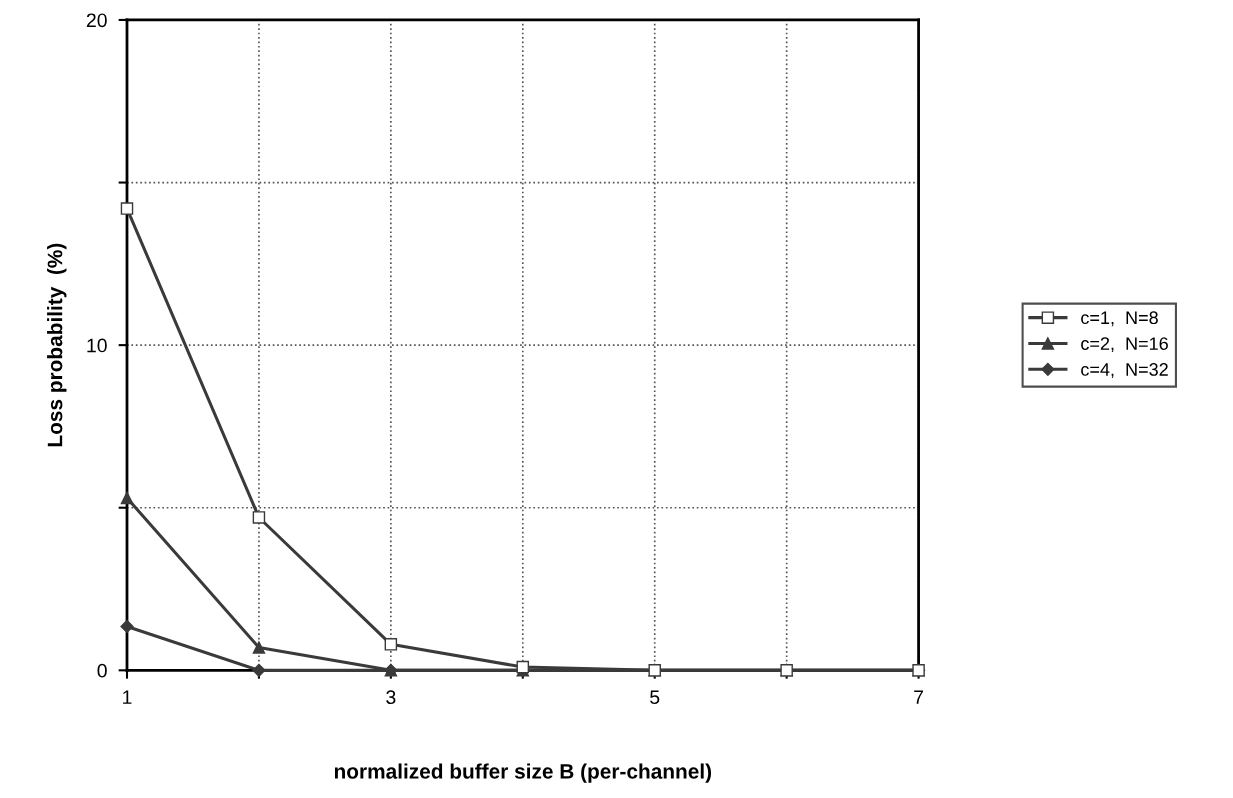 The width and height of the screenshot is (1233, 798). What do you see at coordinates (102, 670) in the screenshot?
I see `y-tick-label: 0` at bounding box center [102, 670].